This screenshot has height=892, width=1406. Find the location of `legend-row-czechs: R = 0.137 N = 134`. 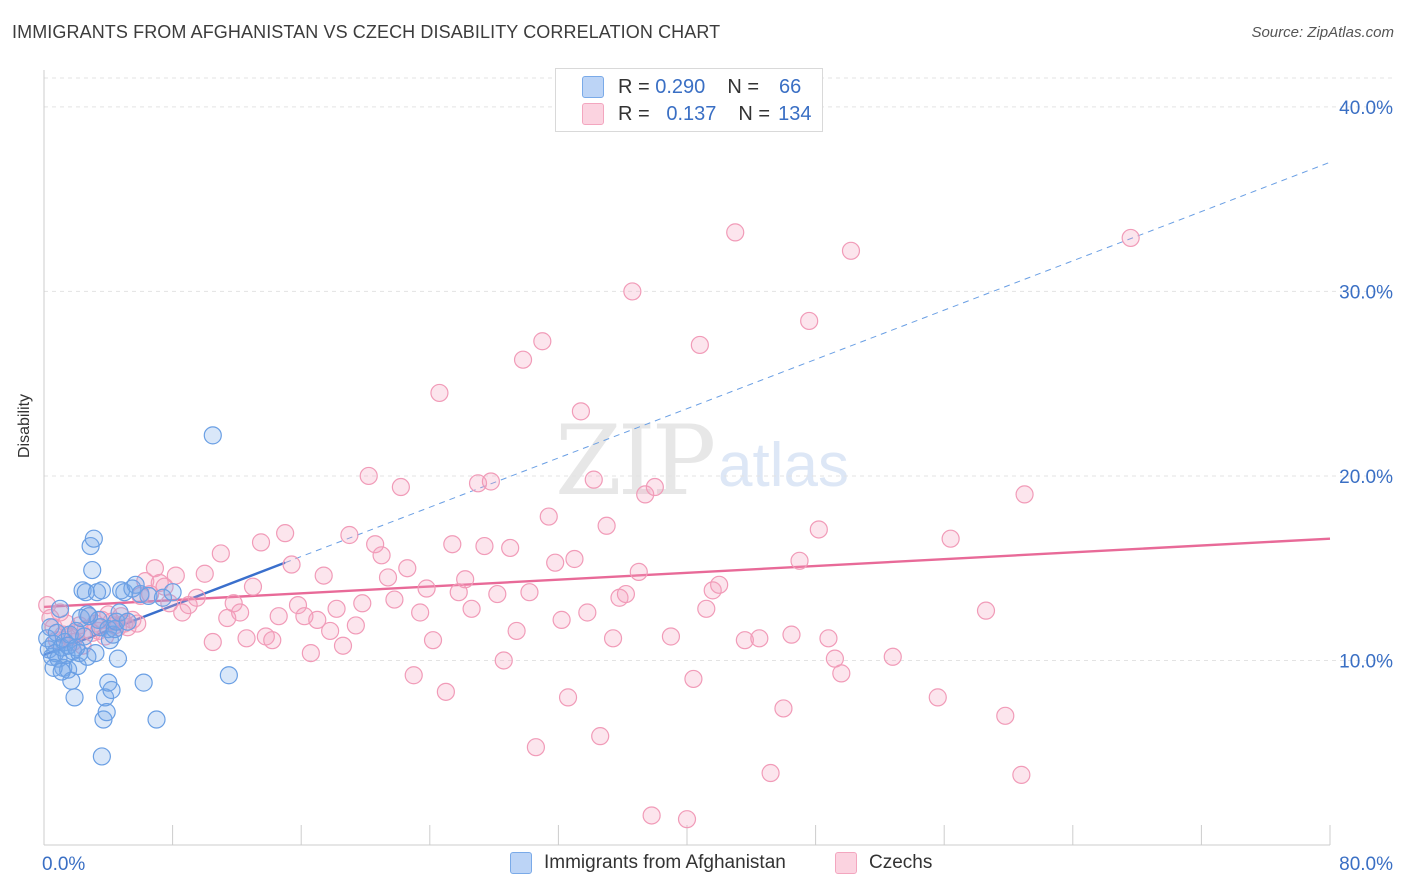

legend-row-czechs: R = 0.137 N = 134 is located at coordinates (696, 114).